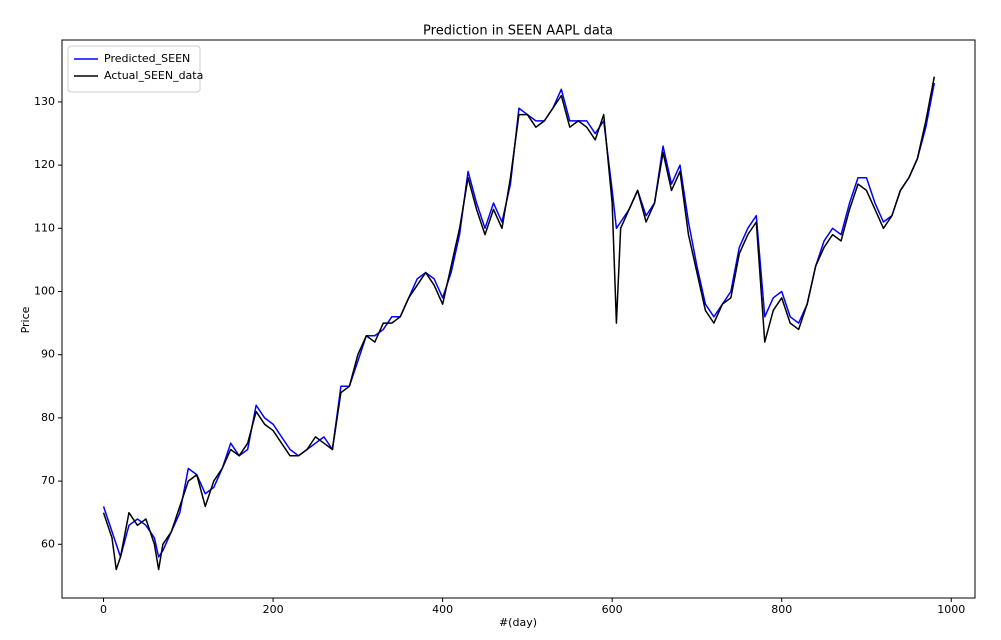 This screenshot has height=640, width=1001. I want to click on x-tick-label: 200, so click(273, 609).